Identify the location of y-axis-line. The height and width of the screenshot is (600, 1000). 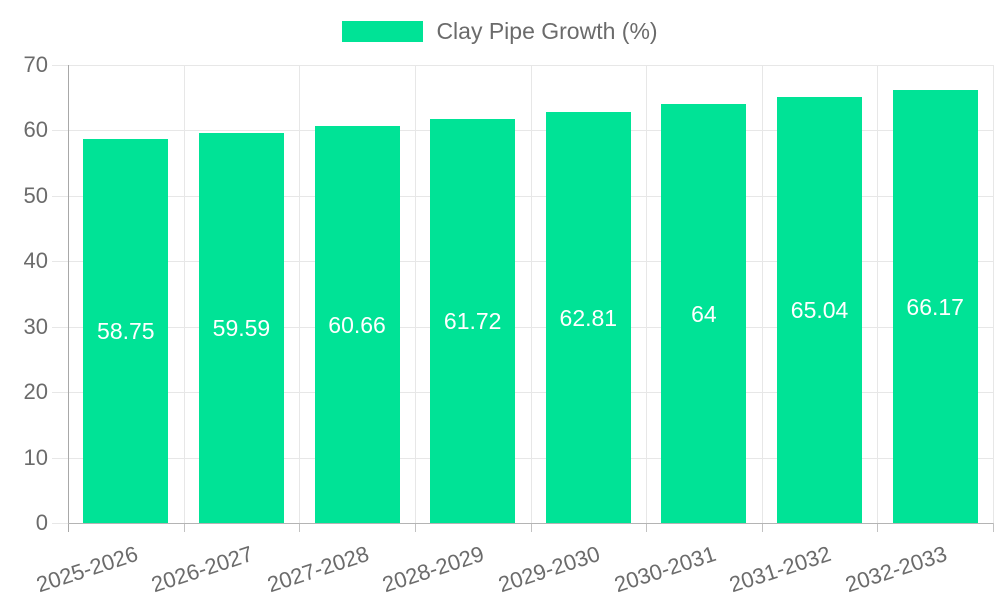
(68, 298).